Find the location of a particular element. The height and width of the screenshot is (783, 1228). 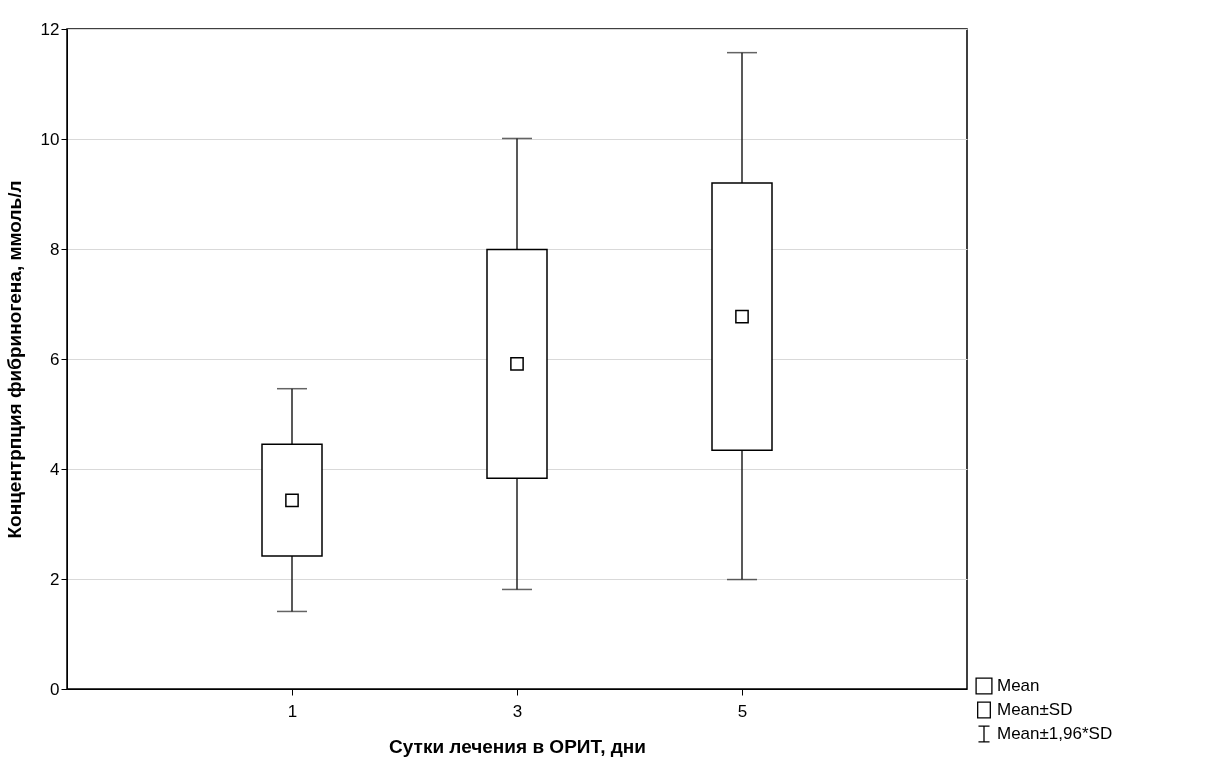

x-axis-title: Сутки лечения в ОРИТ, дни is located at coordinates (517, 746).